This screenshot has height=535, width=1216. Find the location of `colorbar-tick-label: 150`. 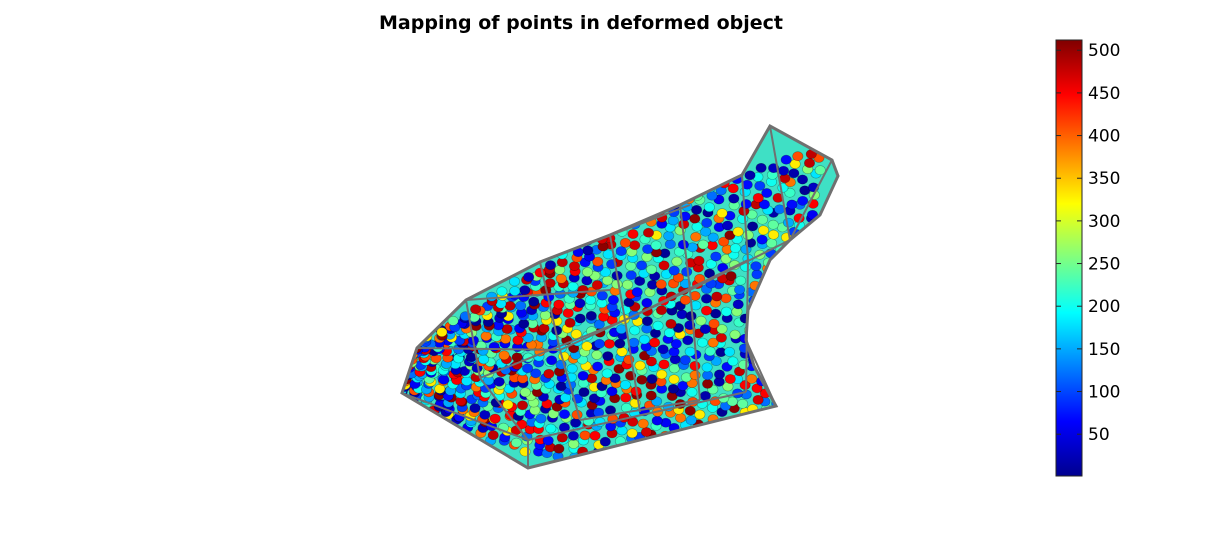

colorbar-tick-label: 150 is located at coordinates (1104, 350).